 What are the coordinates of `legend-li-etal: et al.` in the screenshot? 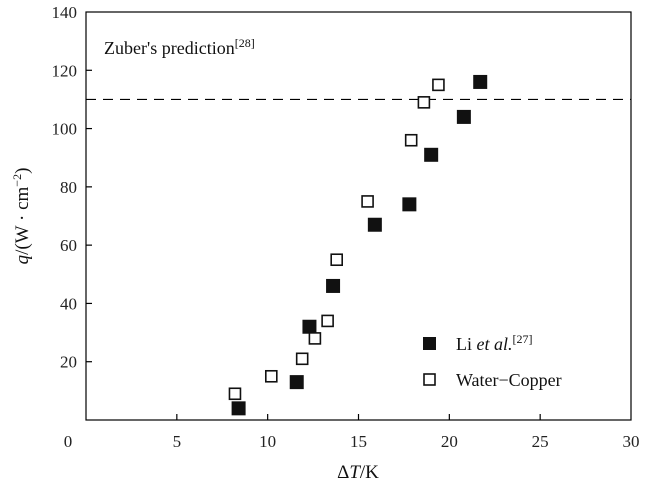 It's located at (495, 344).